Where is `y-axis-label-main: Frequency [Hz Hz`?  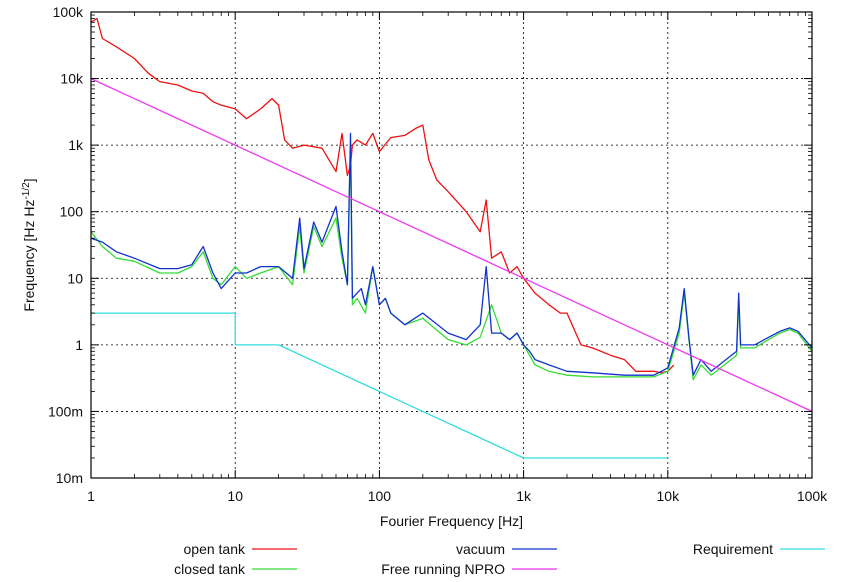
y-axis-label-main: Frequency [Hz Hz is located at coordinates (29, 256).